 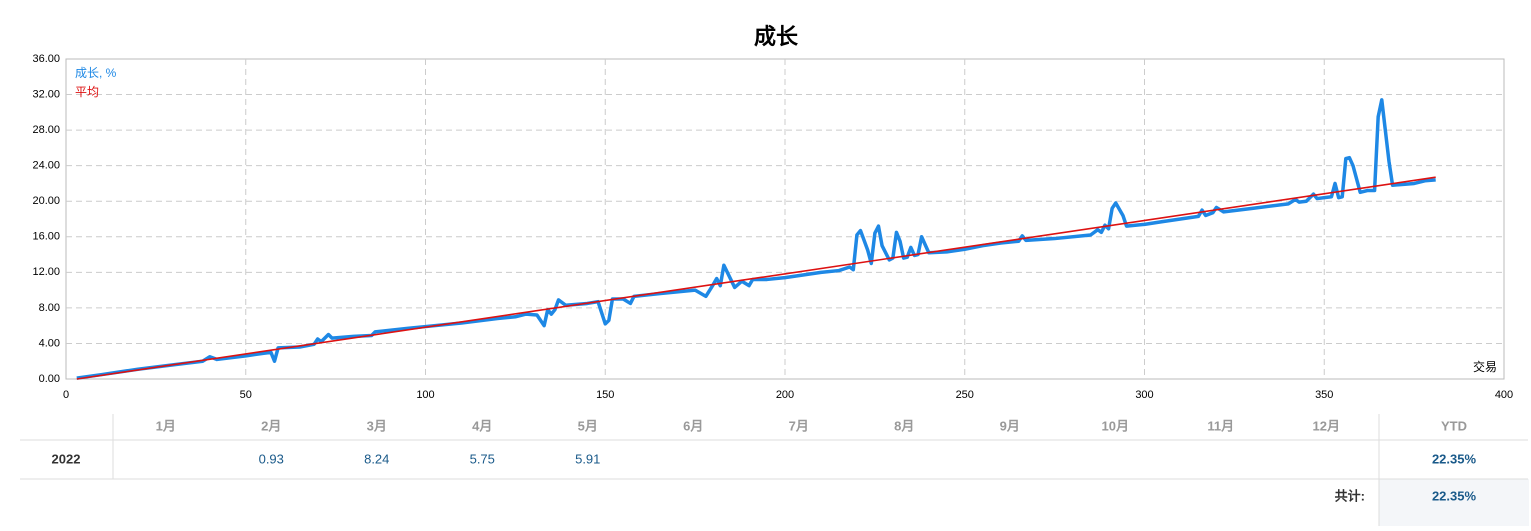 I want to click on y-tick-label: 36.00, so click(x=46, y=59).